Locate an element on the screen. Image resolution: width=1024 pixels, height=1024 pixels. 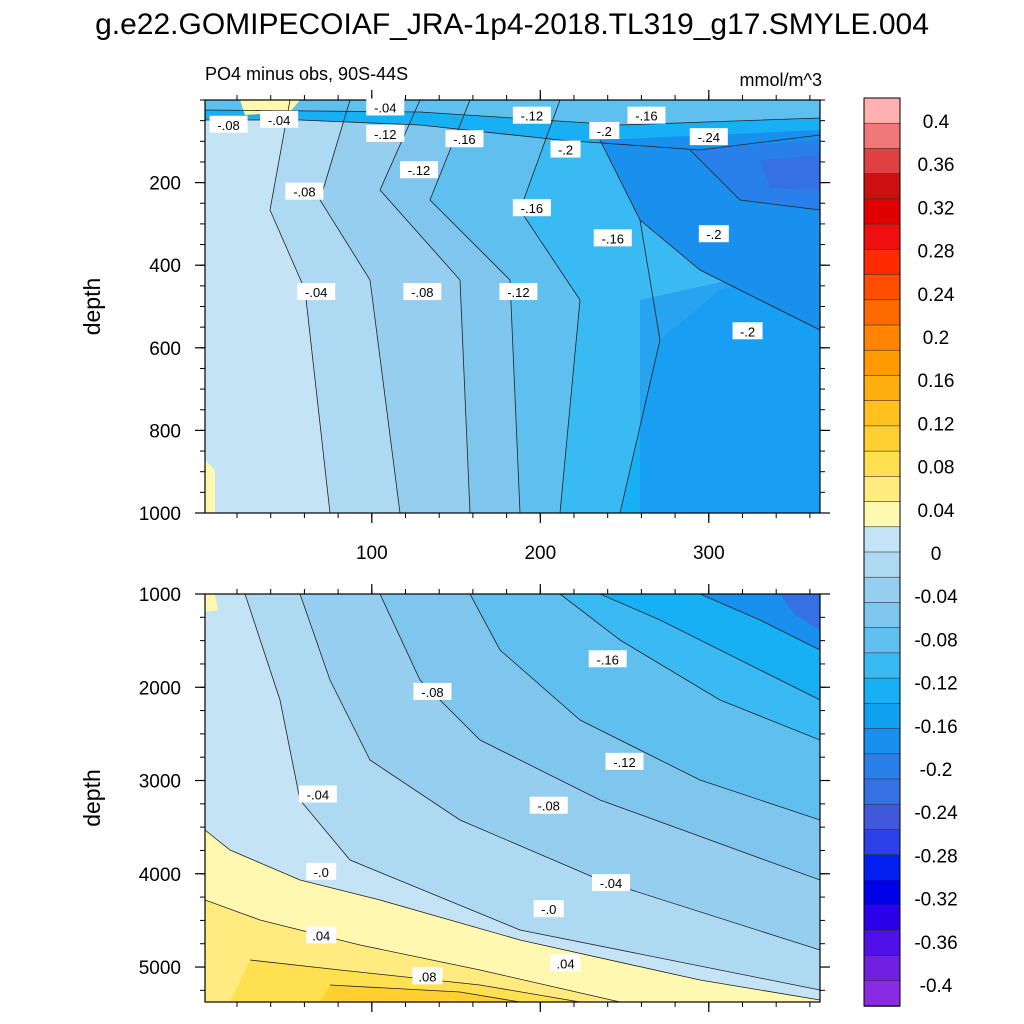
contour-label-text: -.2 is located at coordinates (747, 331).